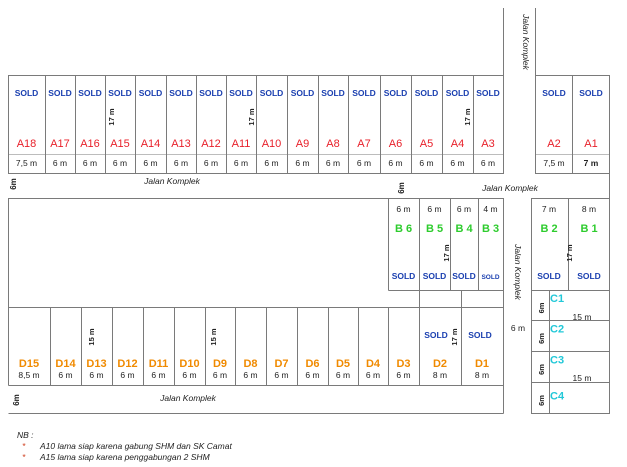 This screenshot has height=467, width=627. Describe the element at coordinates (557, 299) in the screenshot. I see `lot-label-c1: C1` at that location.